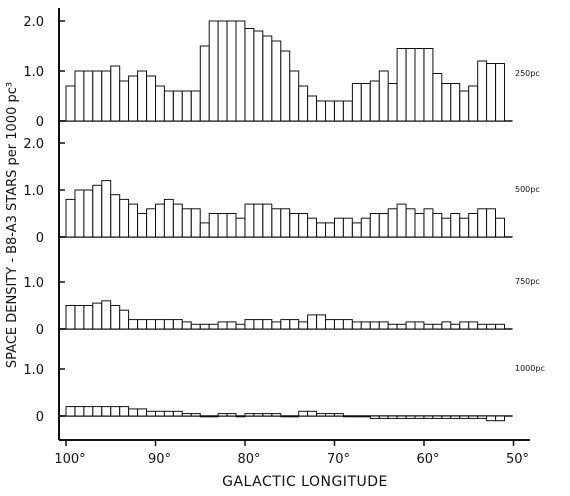  Describe the element at coordinates (40, 238) in the screenshot. I see `y-tick-label: 0` at that location.